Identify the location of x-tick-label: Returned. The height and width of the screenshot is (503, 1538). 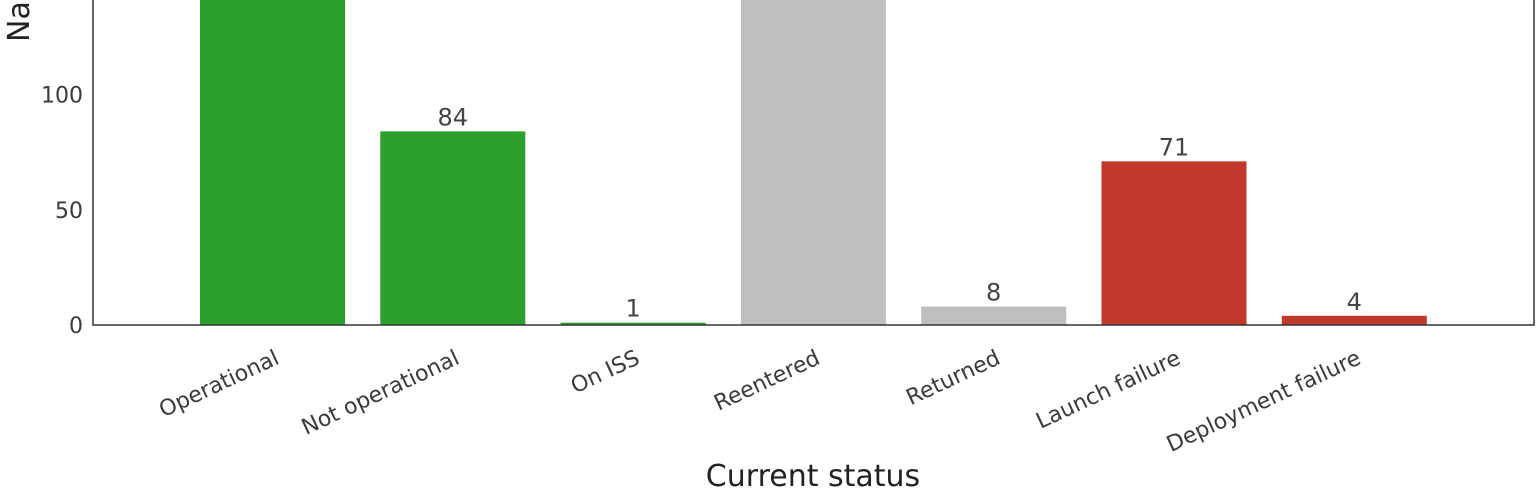
(954, 378).